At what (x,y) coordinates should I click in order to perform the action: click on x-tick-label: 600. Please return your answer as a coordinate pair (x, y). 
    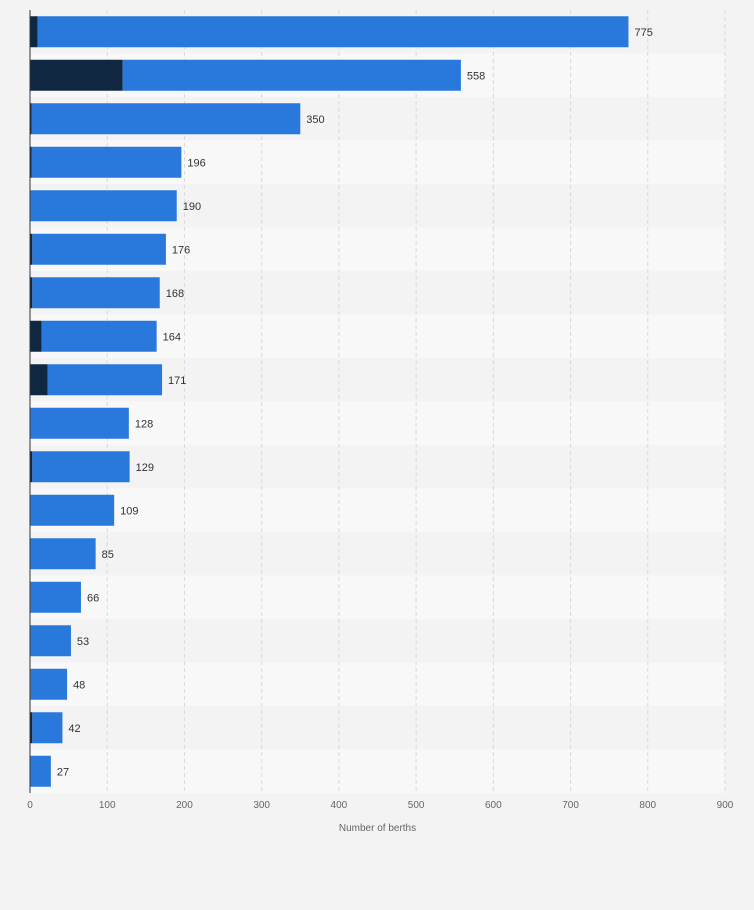
    Looking at the image, I should click on (493, 805).